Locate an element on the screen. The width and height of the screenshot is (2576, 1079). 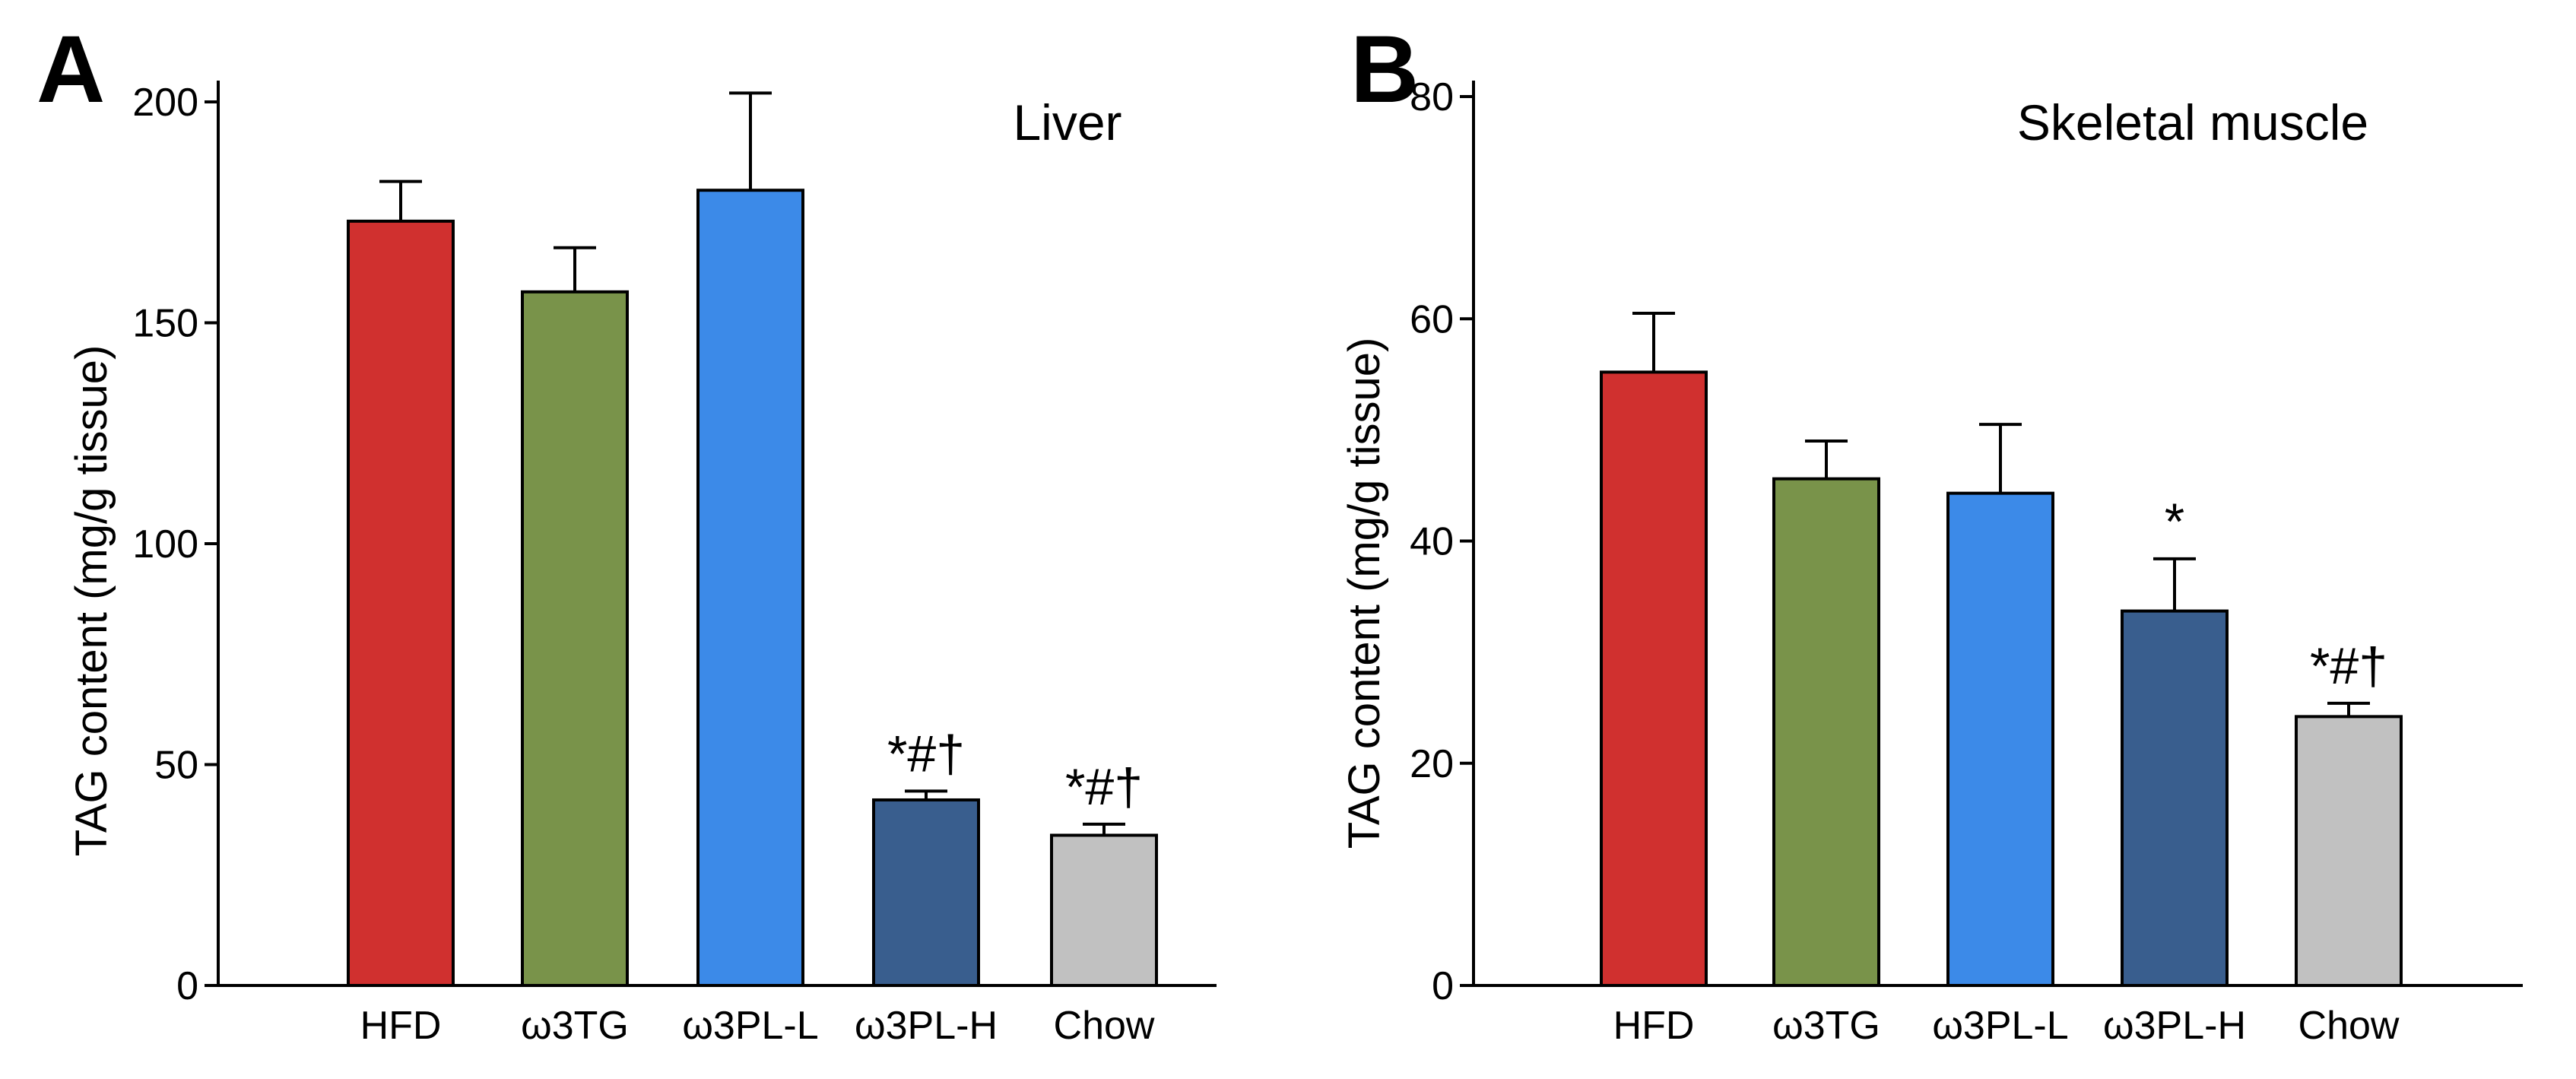
y-tick-label: 80 is located at coordinates (1432, 97).